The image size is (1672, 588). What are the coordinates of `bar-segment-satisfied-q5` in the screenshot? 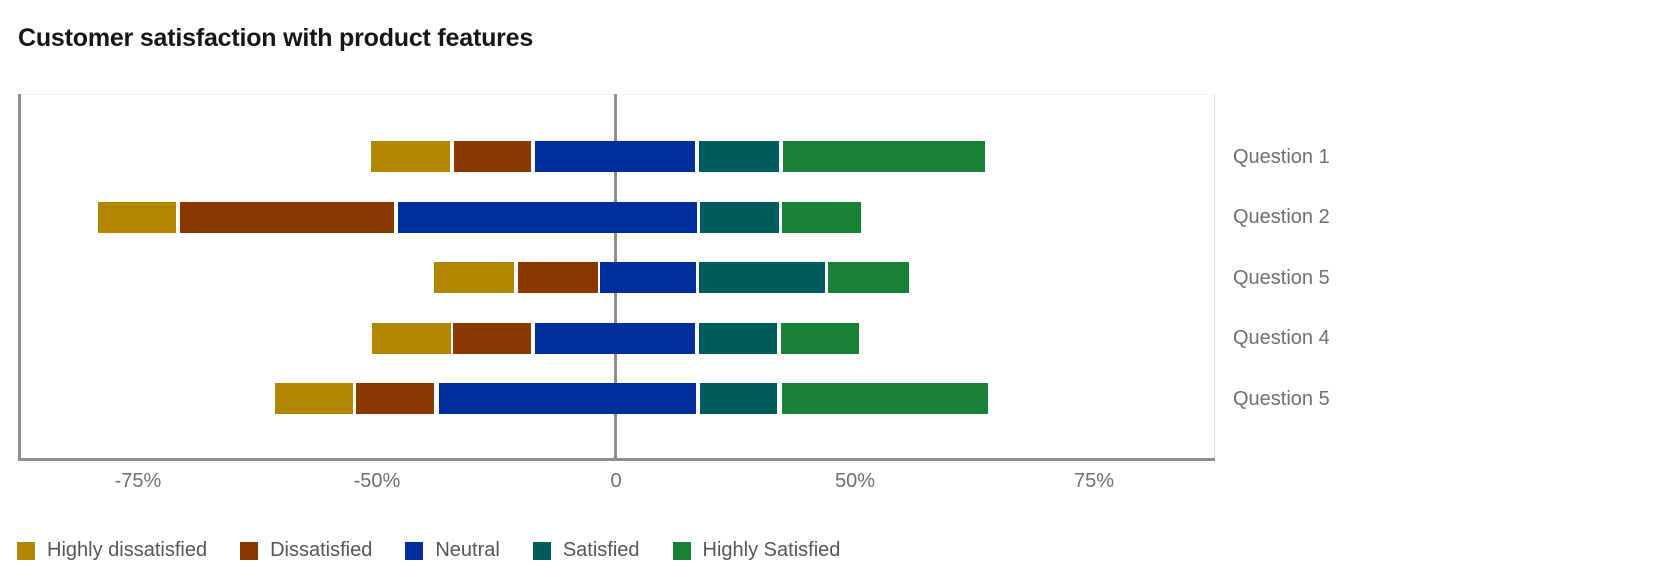 It's located at (739, 398).